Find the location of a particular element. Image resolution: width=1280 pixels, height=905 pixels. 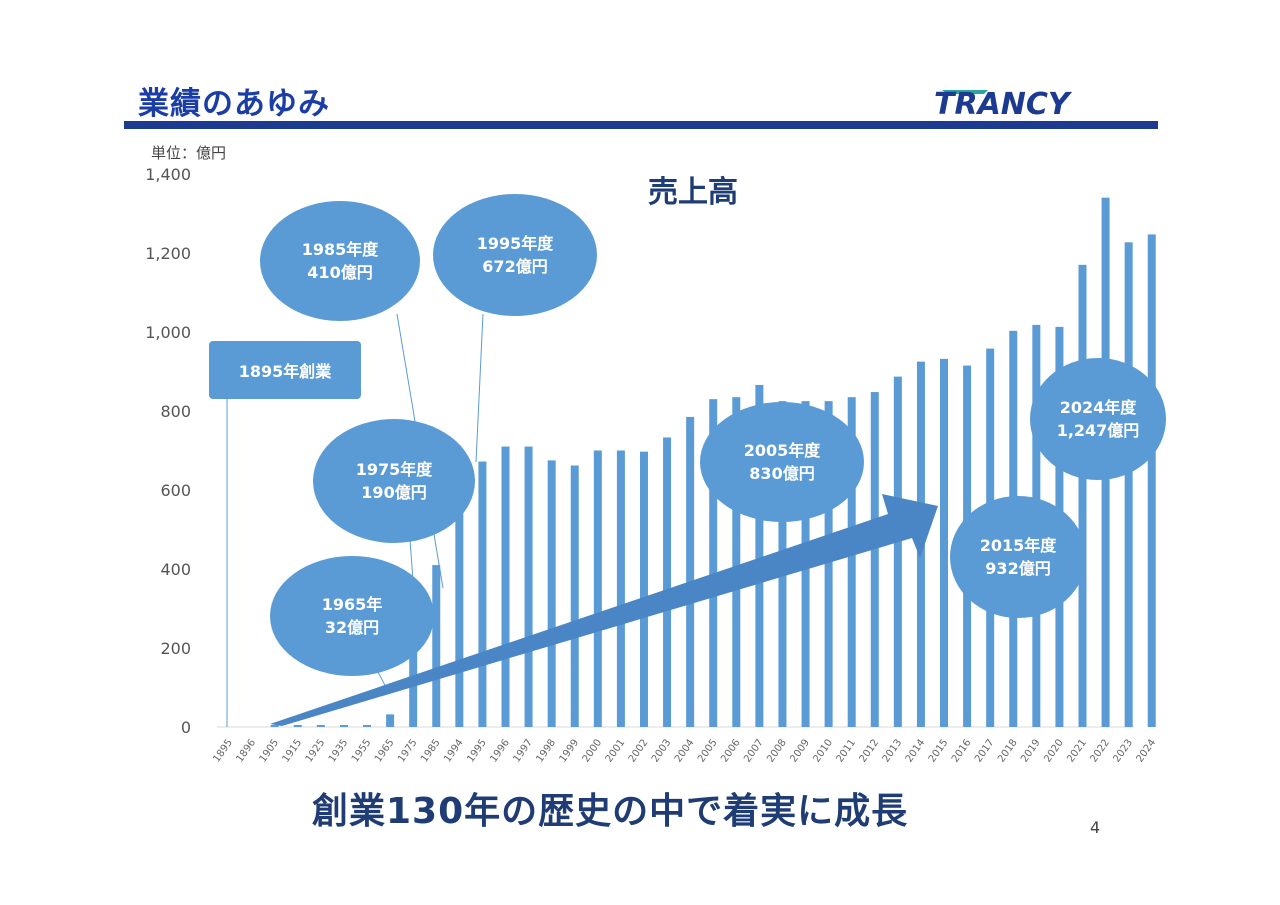

bar-2015 is located at coordinates (944, 542).